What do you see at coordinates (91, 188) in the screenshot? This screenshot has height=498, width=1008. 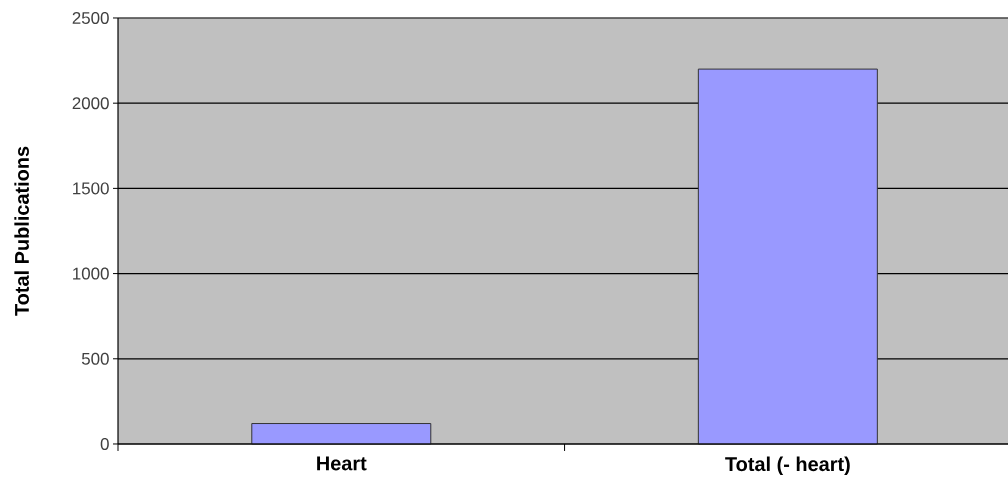 I see `y-tick-label: 1500` at bounding box center [91, 188].